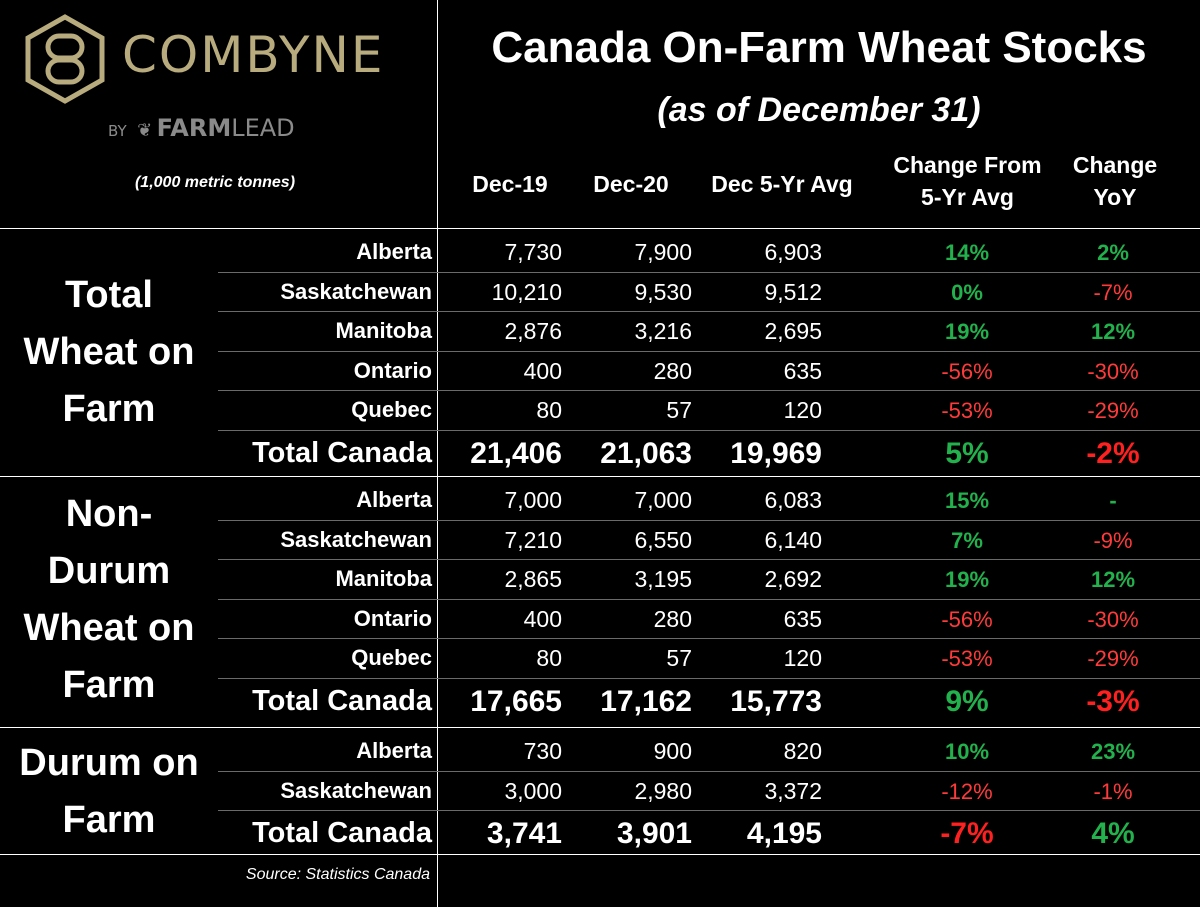  What do you see at coordinates (526, 291) in the screenshot?
I see `cell-value: 10,210` at bounding box center [526, 291].